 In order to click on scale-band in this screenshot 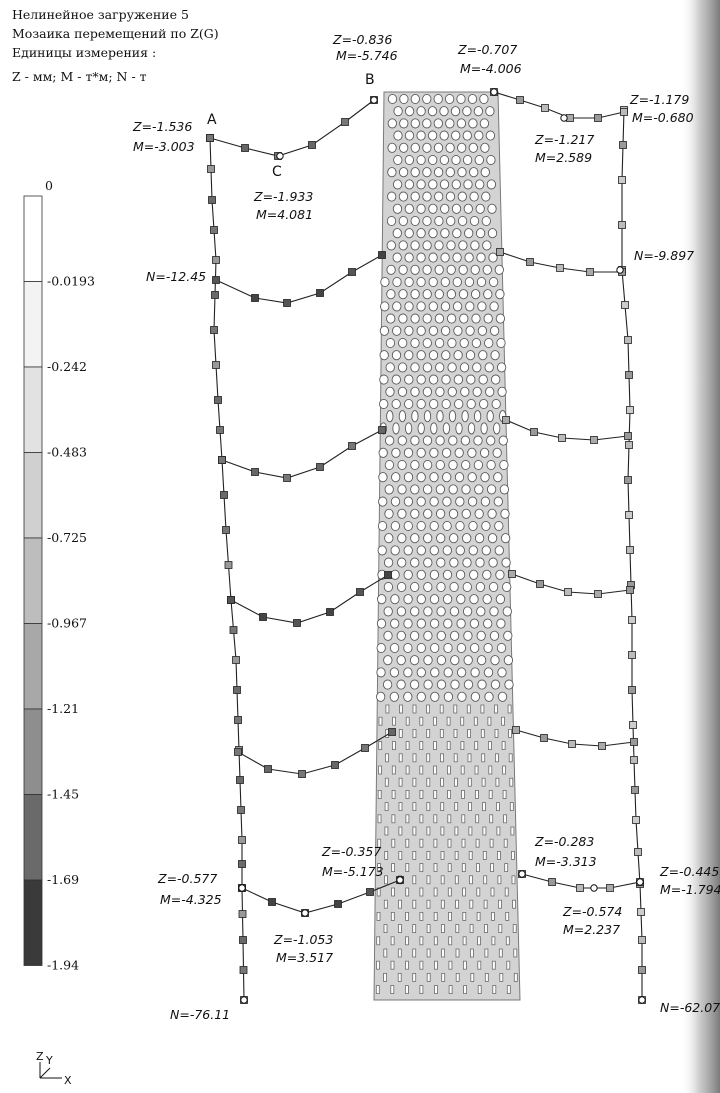, I will do `click(33, 495)`.